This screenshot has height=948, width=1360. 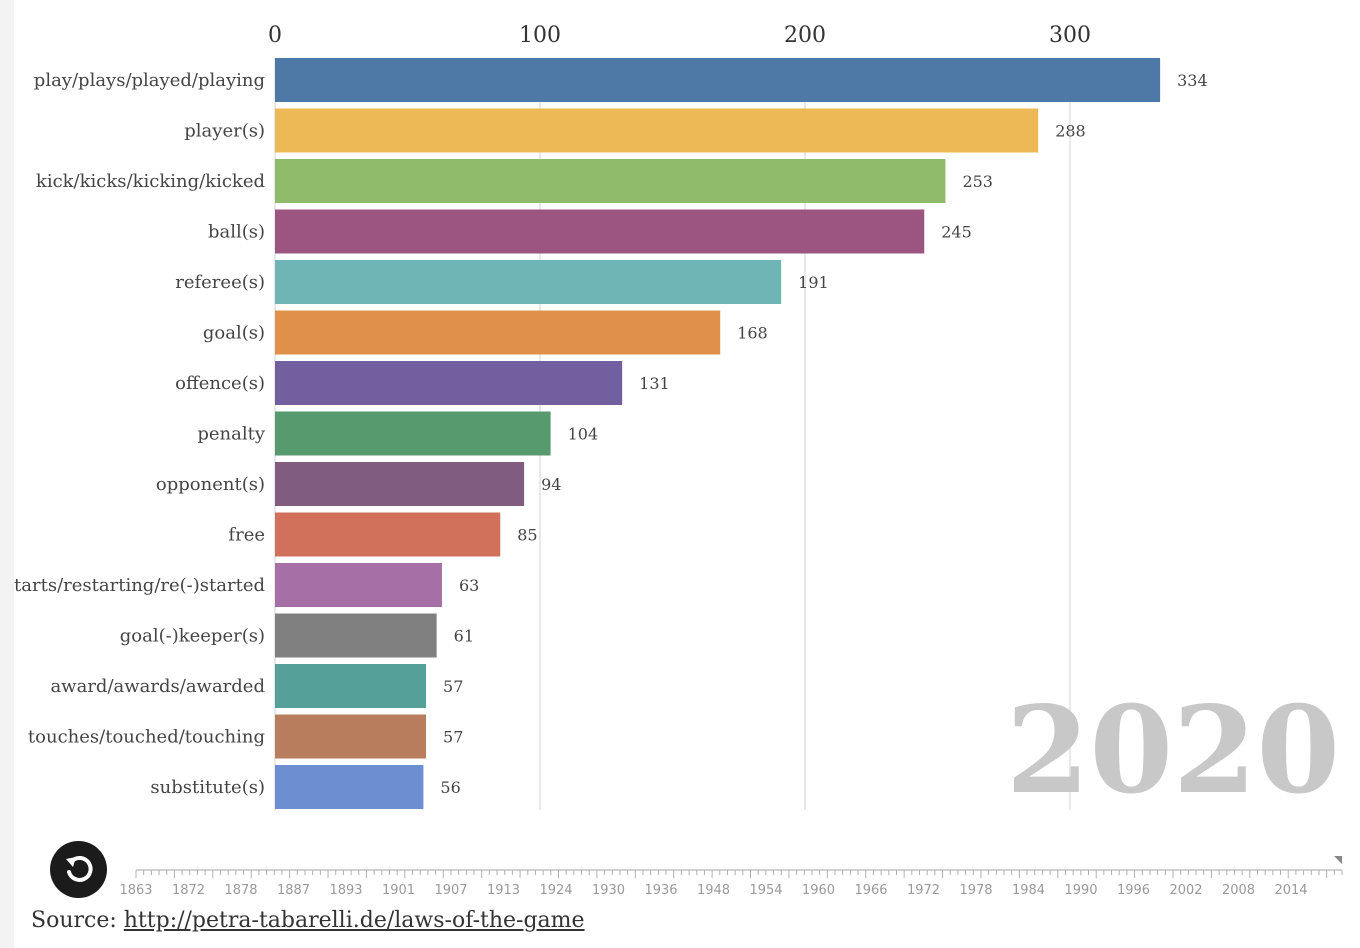 I want to click on timeline-year-label: 2014, so click(x=1290, y=890).